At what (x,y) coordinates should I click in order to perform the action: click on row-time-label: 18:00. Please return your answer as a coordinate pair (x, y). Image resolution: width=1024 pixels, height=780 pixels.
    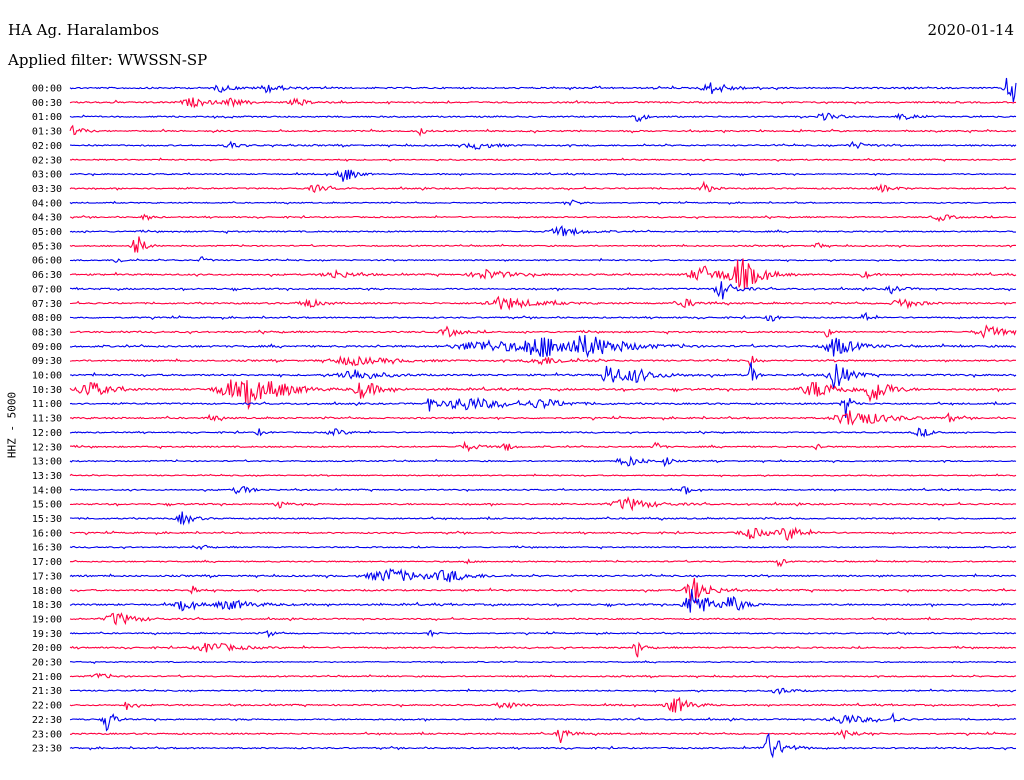
    Looking at the image, I should click on (47, 591).